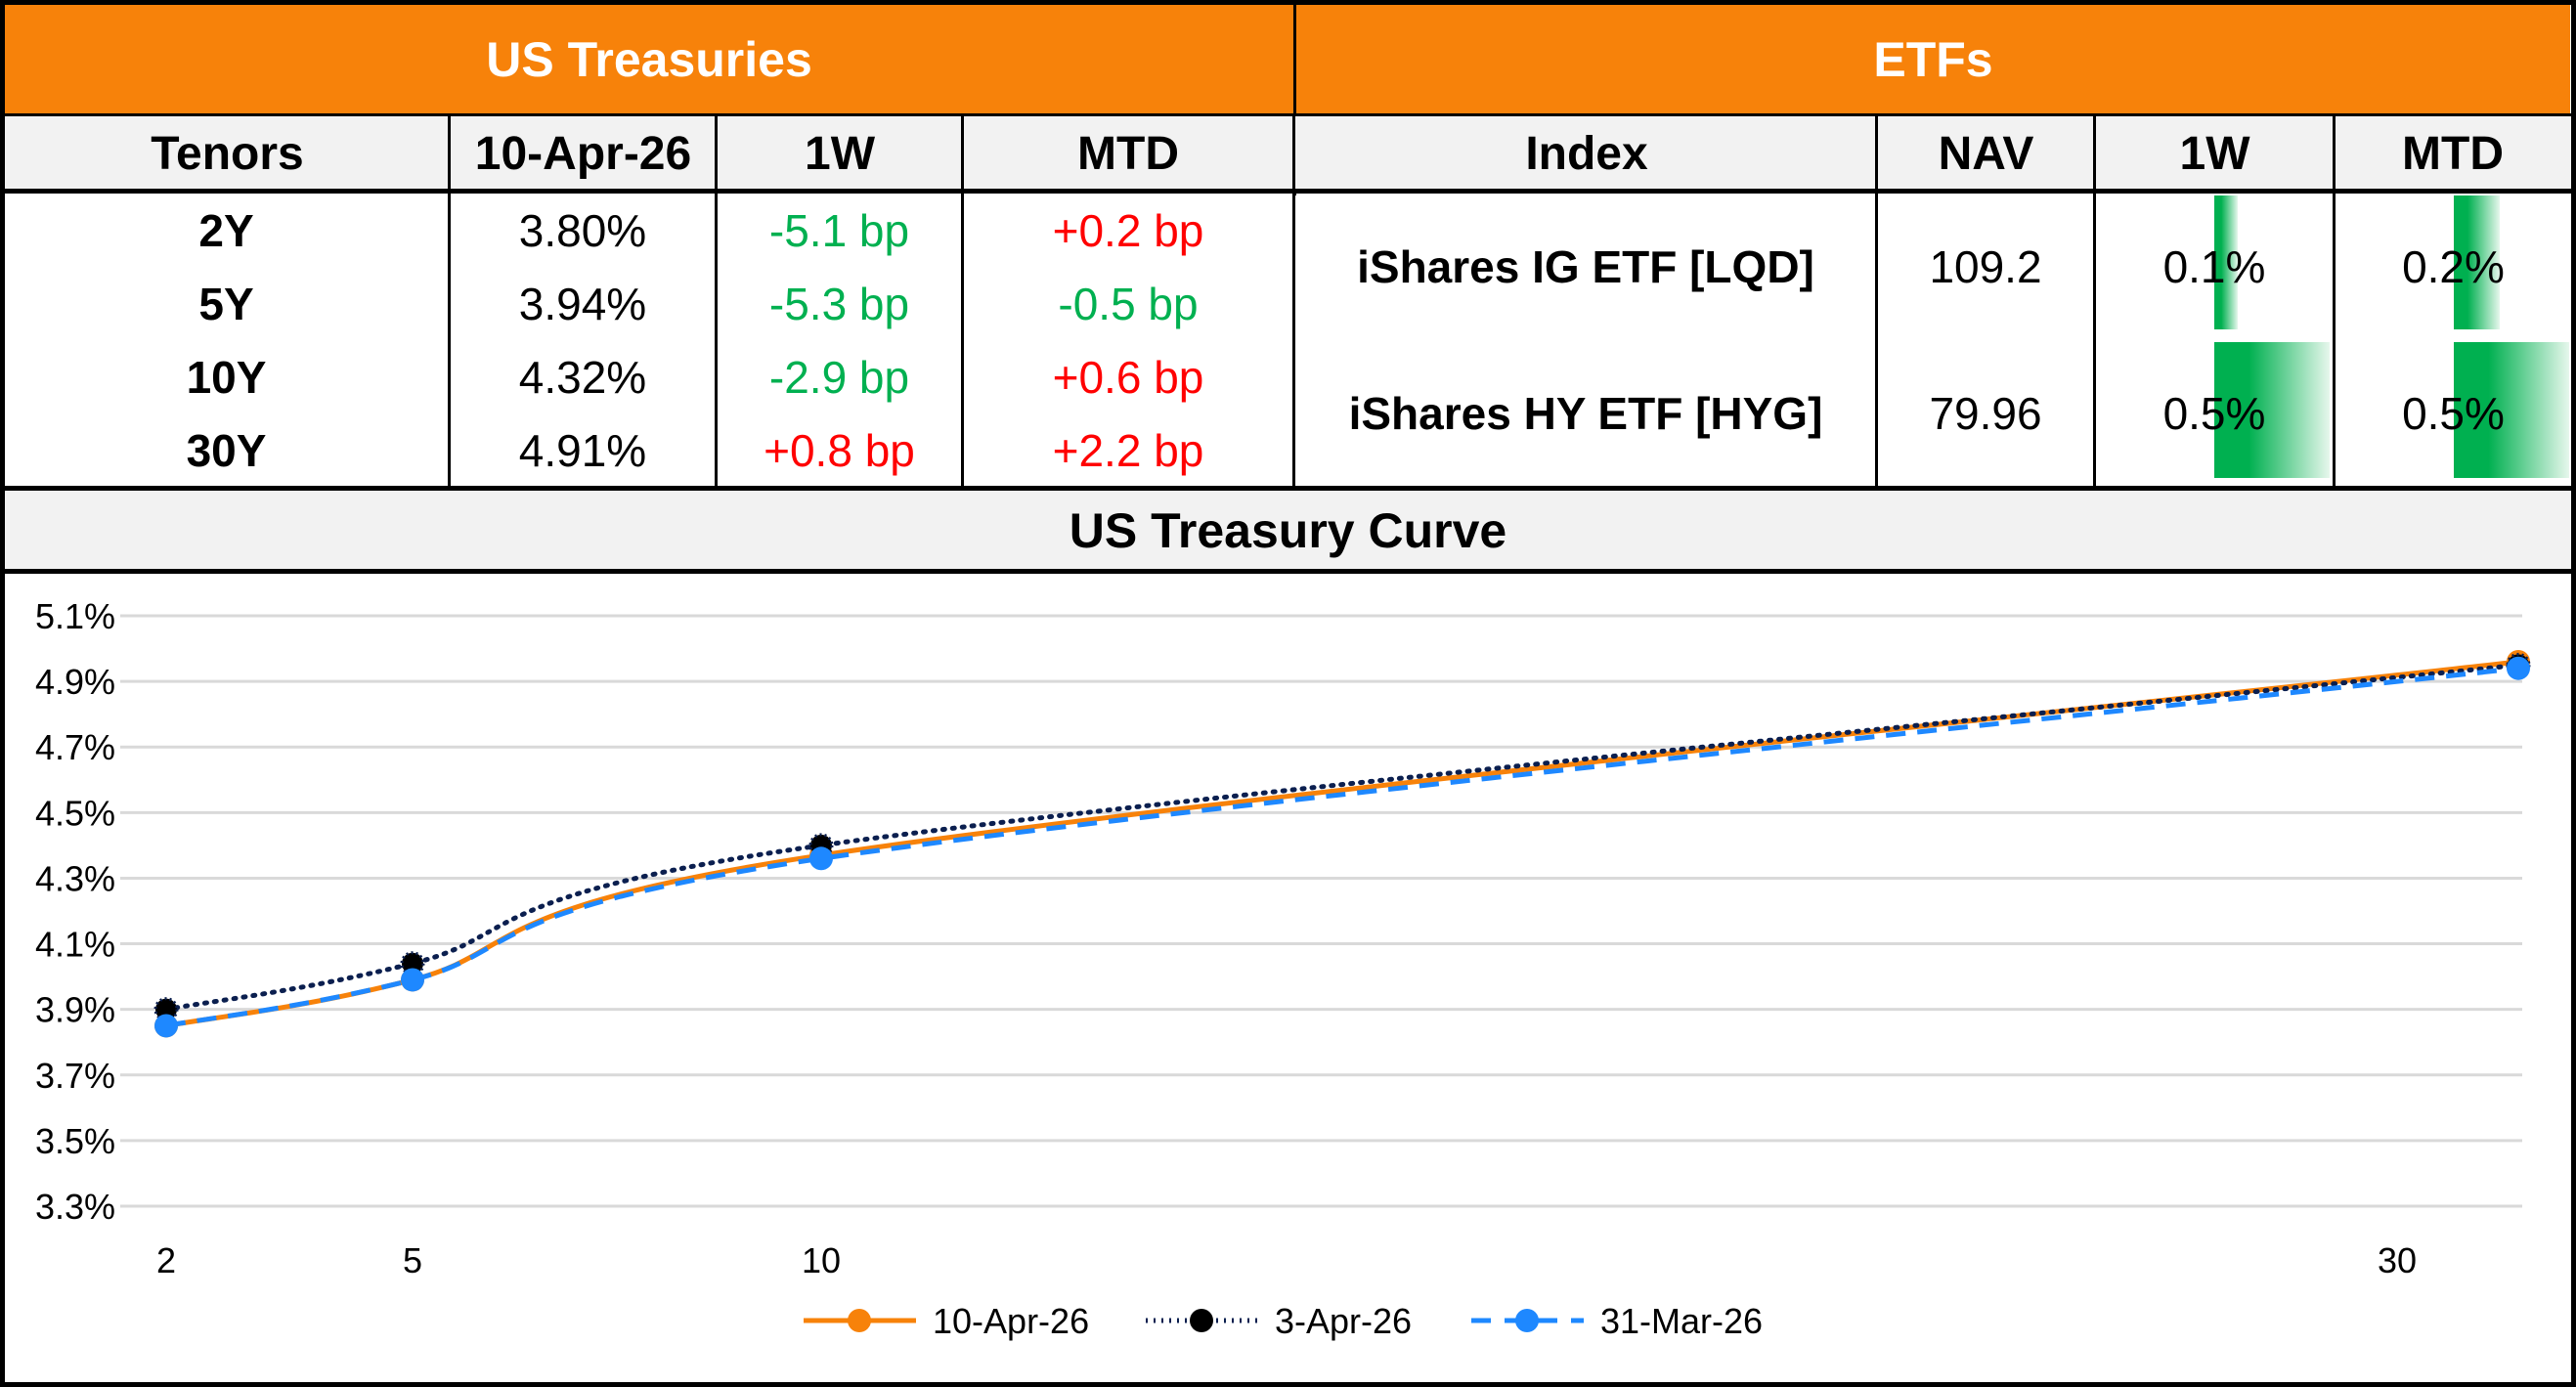  I want to click on yield-cell: 4.91%, so click(583, 450).